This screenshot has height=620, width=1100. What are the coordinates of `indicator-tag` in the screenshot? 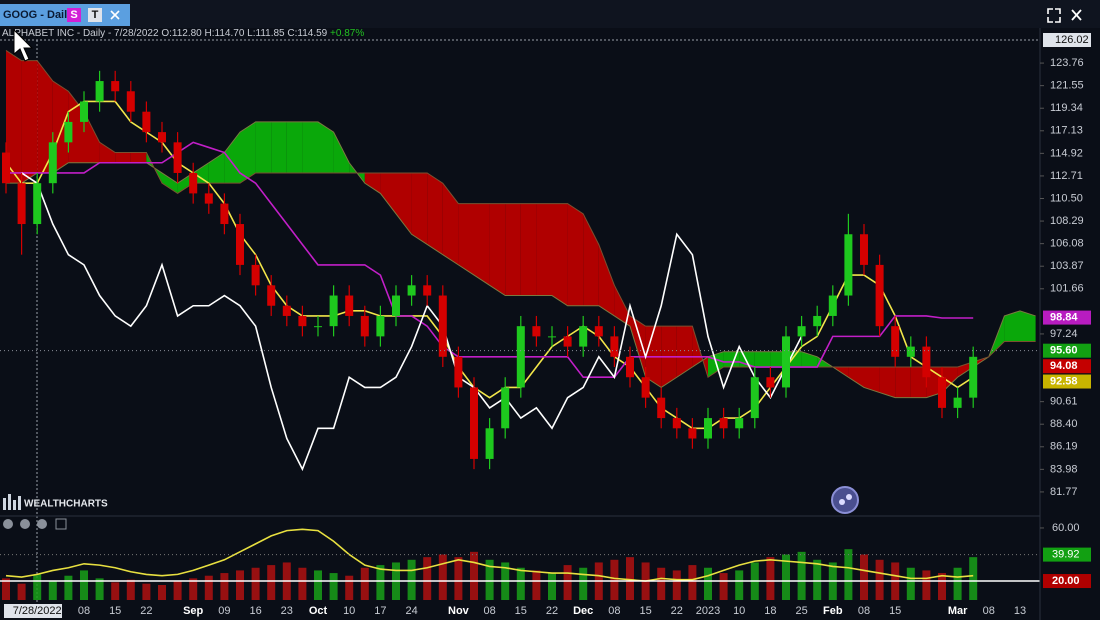 It's located at (1067, 554).